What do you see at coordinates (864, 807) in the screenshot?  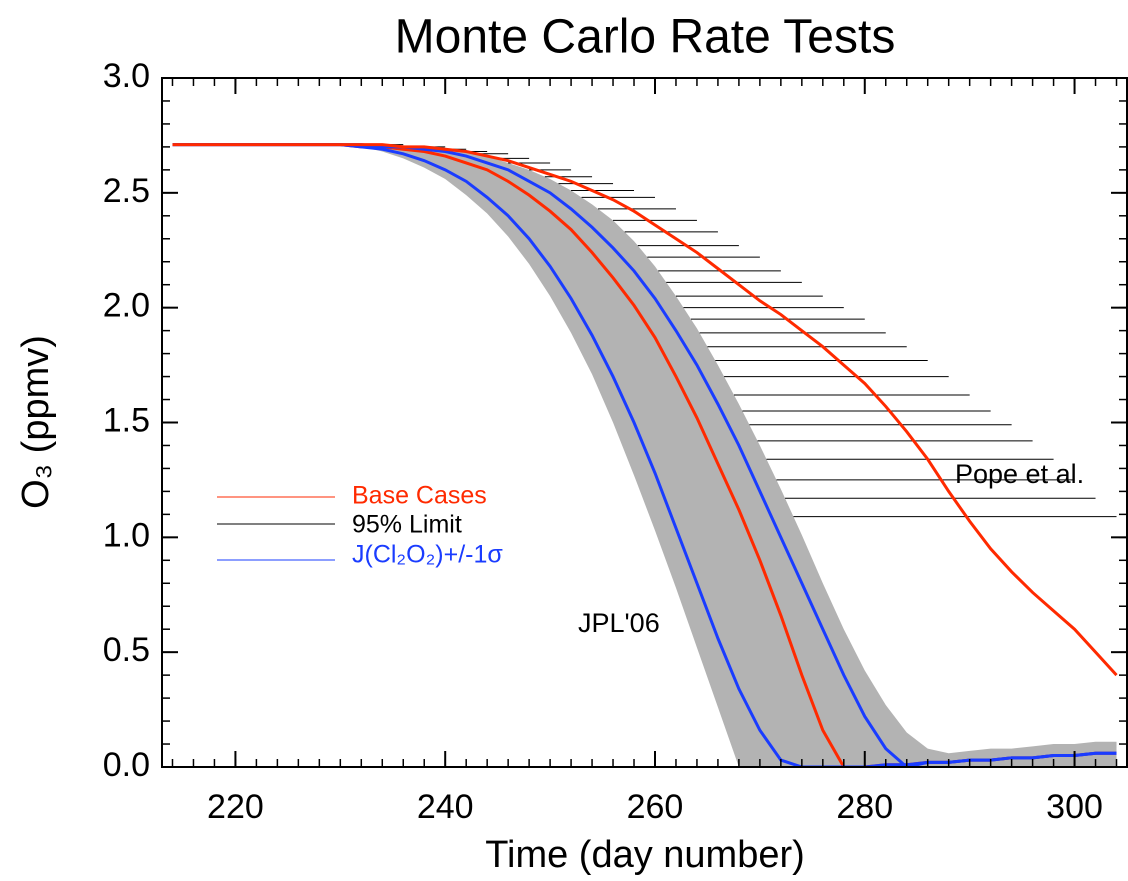 I see `x-tick-label: 280` at bounding box center [864, 807].